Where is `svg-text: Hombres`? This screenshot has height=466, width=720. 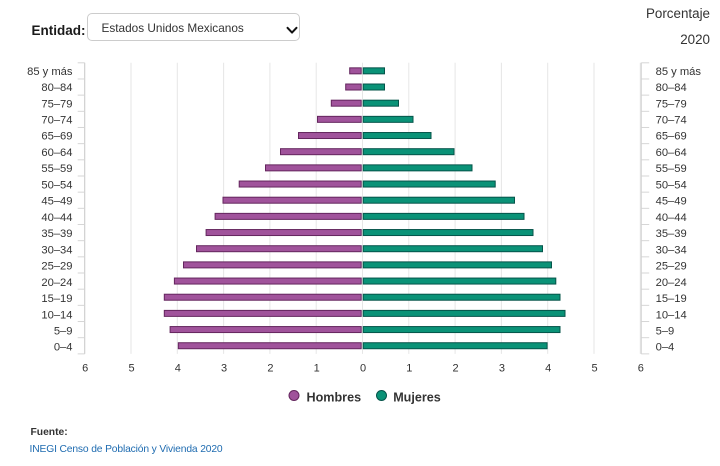
svg-text: Hombres is located at coordinates (334, 397).